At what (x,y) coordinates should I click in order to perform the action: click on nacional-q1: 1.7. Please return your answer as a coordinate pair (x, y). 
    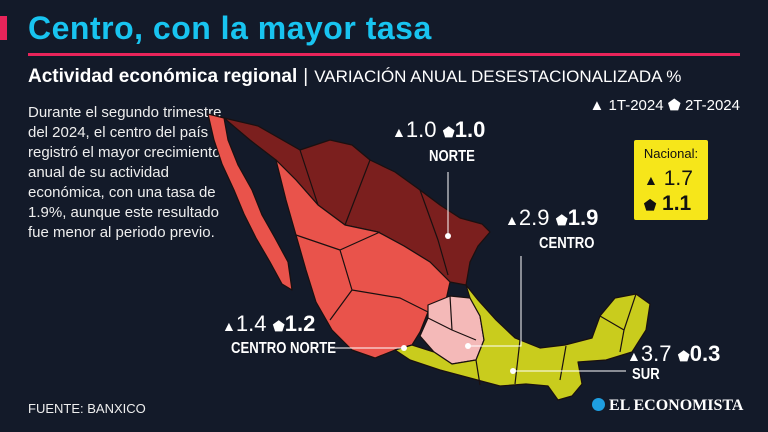
    Looking at the image, I should click on (678, 178).